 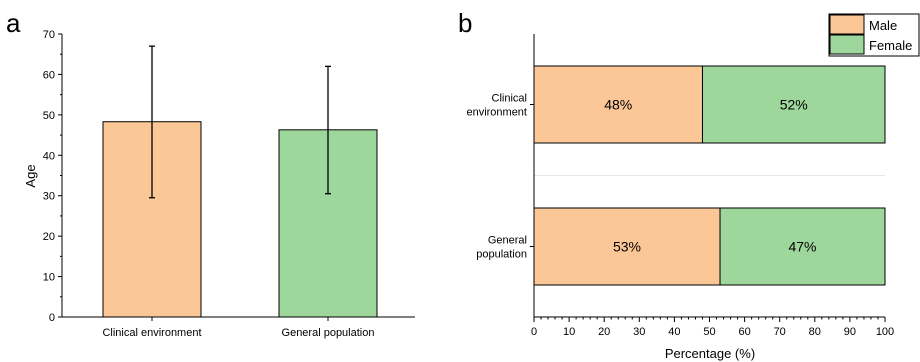 I want to click on age-y-tick-label: 20, so click(x=49, y=237).